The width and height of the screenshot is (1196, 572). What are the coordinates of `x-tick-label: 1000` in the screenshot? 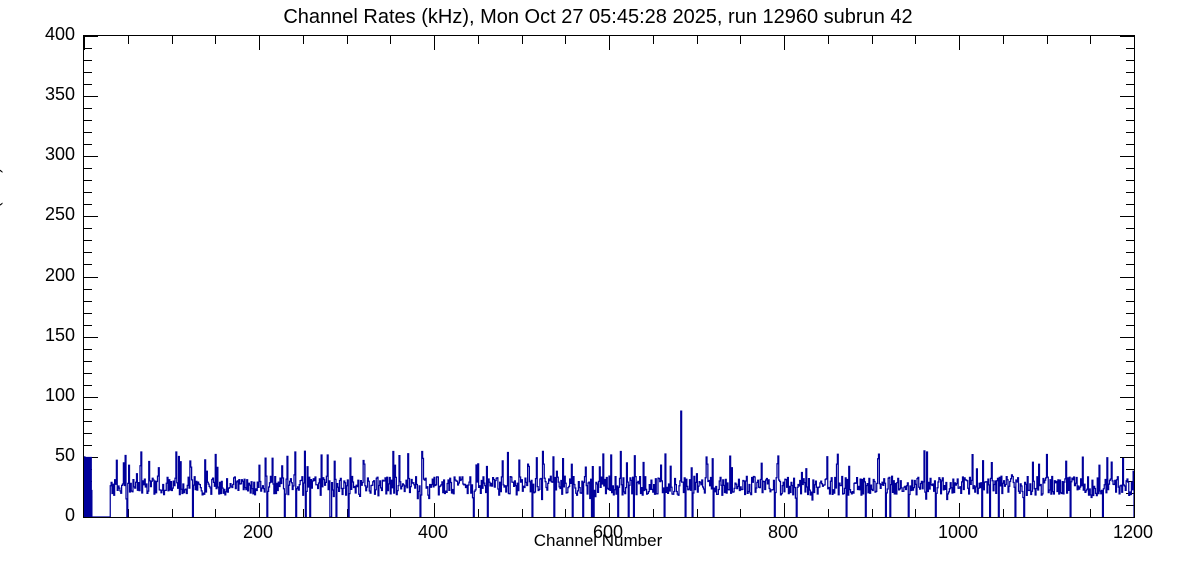 It's located at (958, 532).